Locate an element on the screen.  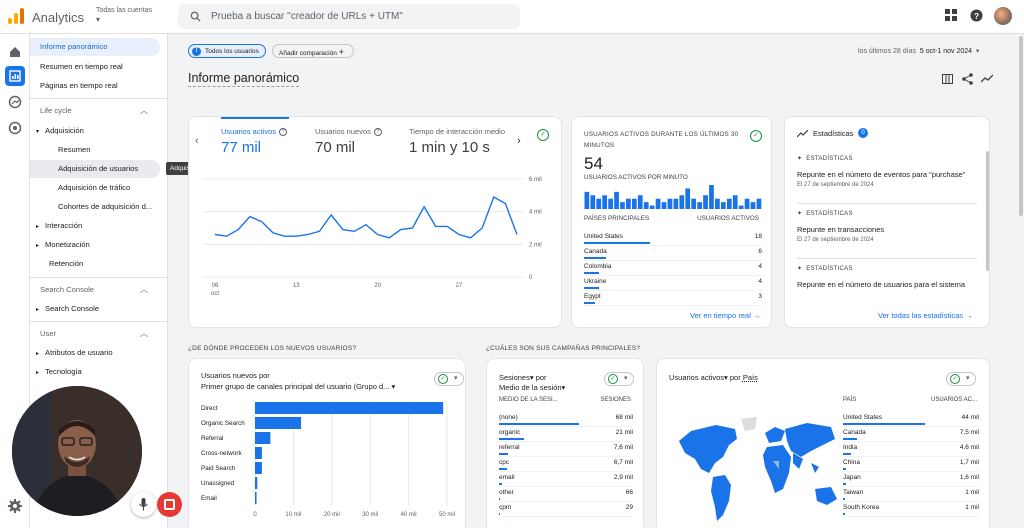
share-icon is located at coordinates (967, 79).